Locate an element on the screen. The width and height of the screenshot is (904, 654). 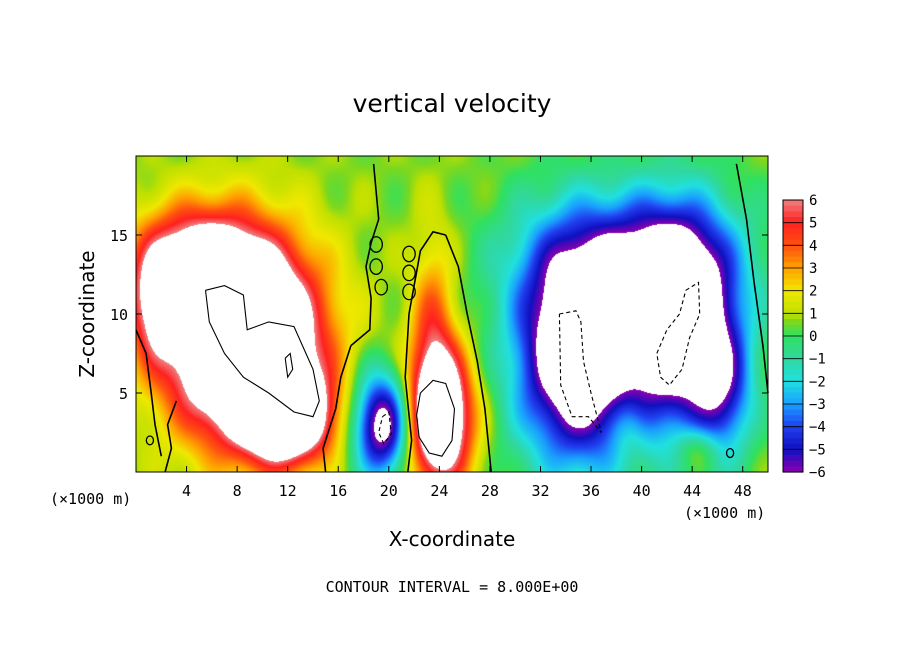
colorbar-tick-label: −3 is located at coordinates (817, 405).